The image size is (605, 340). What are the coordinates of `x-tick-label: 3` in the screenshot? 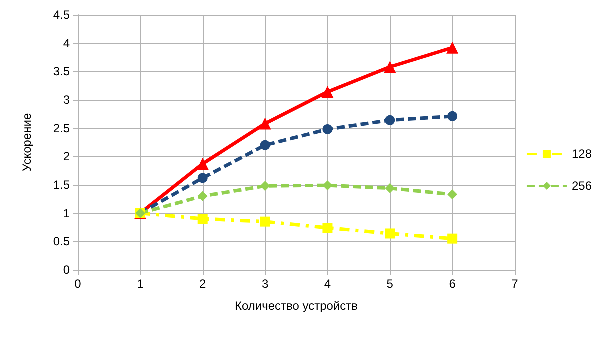 It's located at (265, 284).